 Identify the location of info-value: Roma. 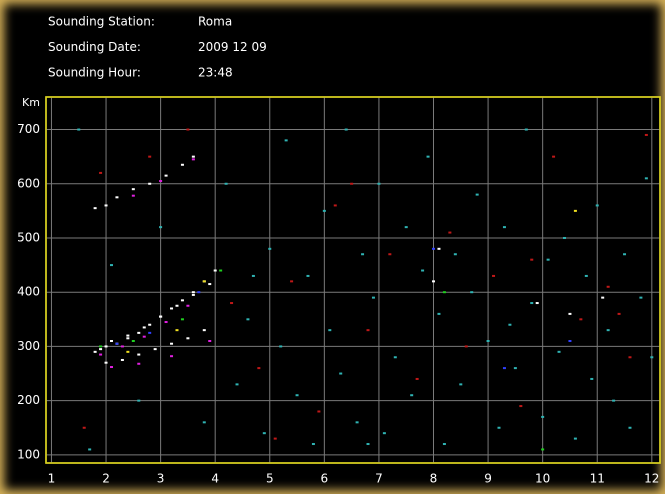
(215, 22).